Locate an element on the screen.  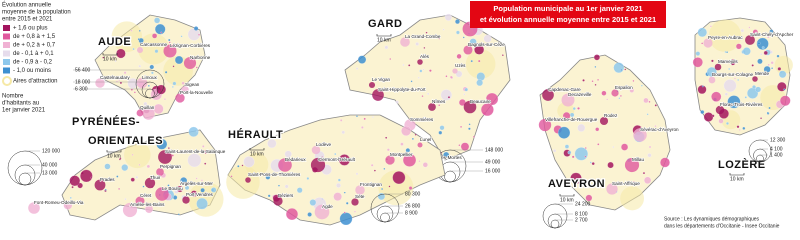
size-legend-label: 8 100 is located at coordinates (581, 214).